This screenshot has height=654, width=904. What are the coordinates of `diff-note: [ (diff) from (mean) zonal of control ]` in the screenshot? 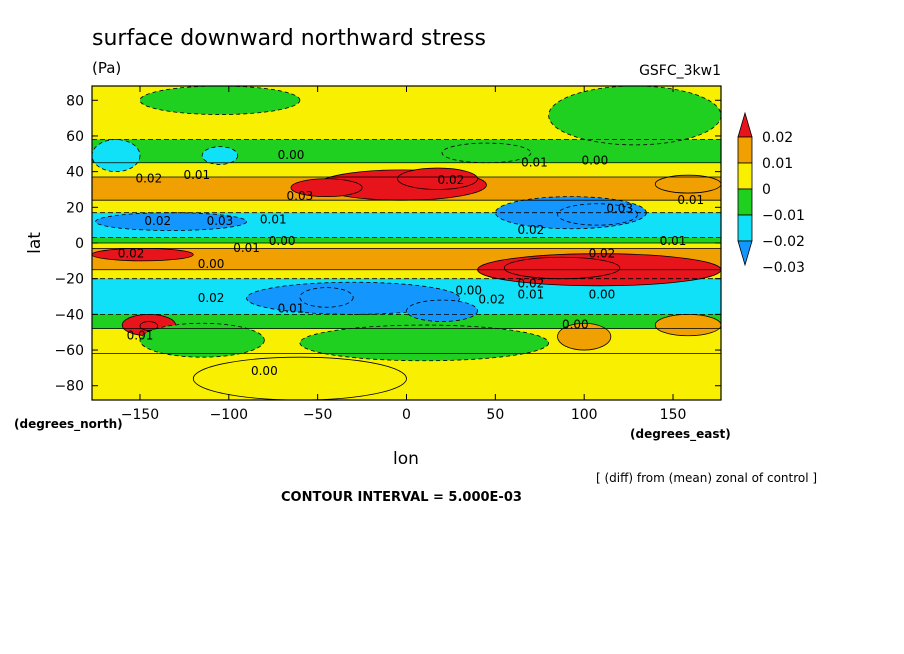 It's located at (706, 478).